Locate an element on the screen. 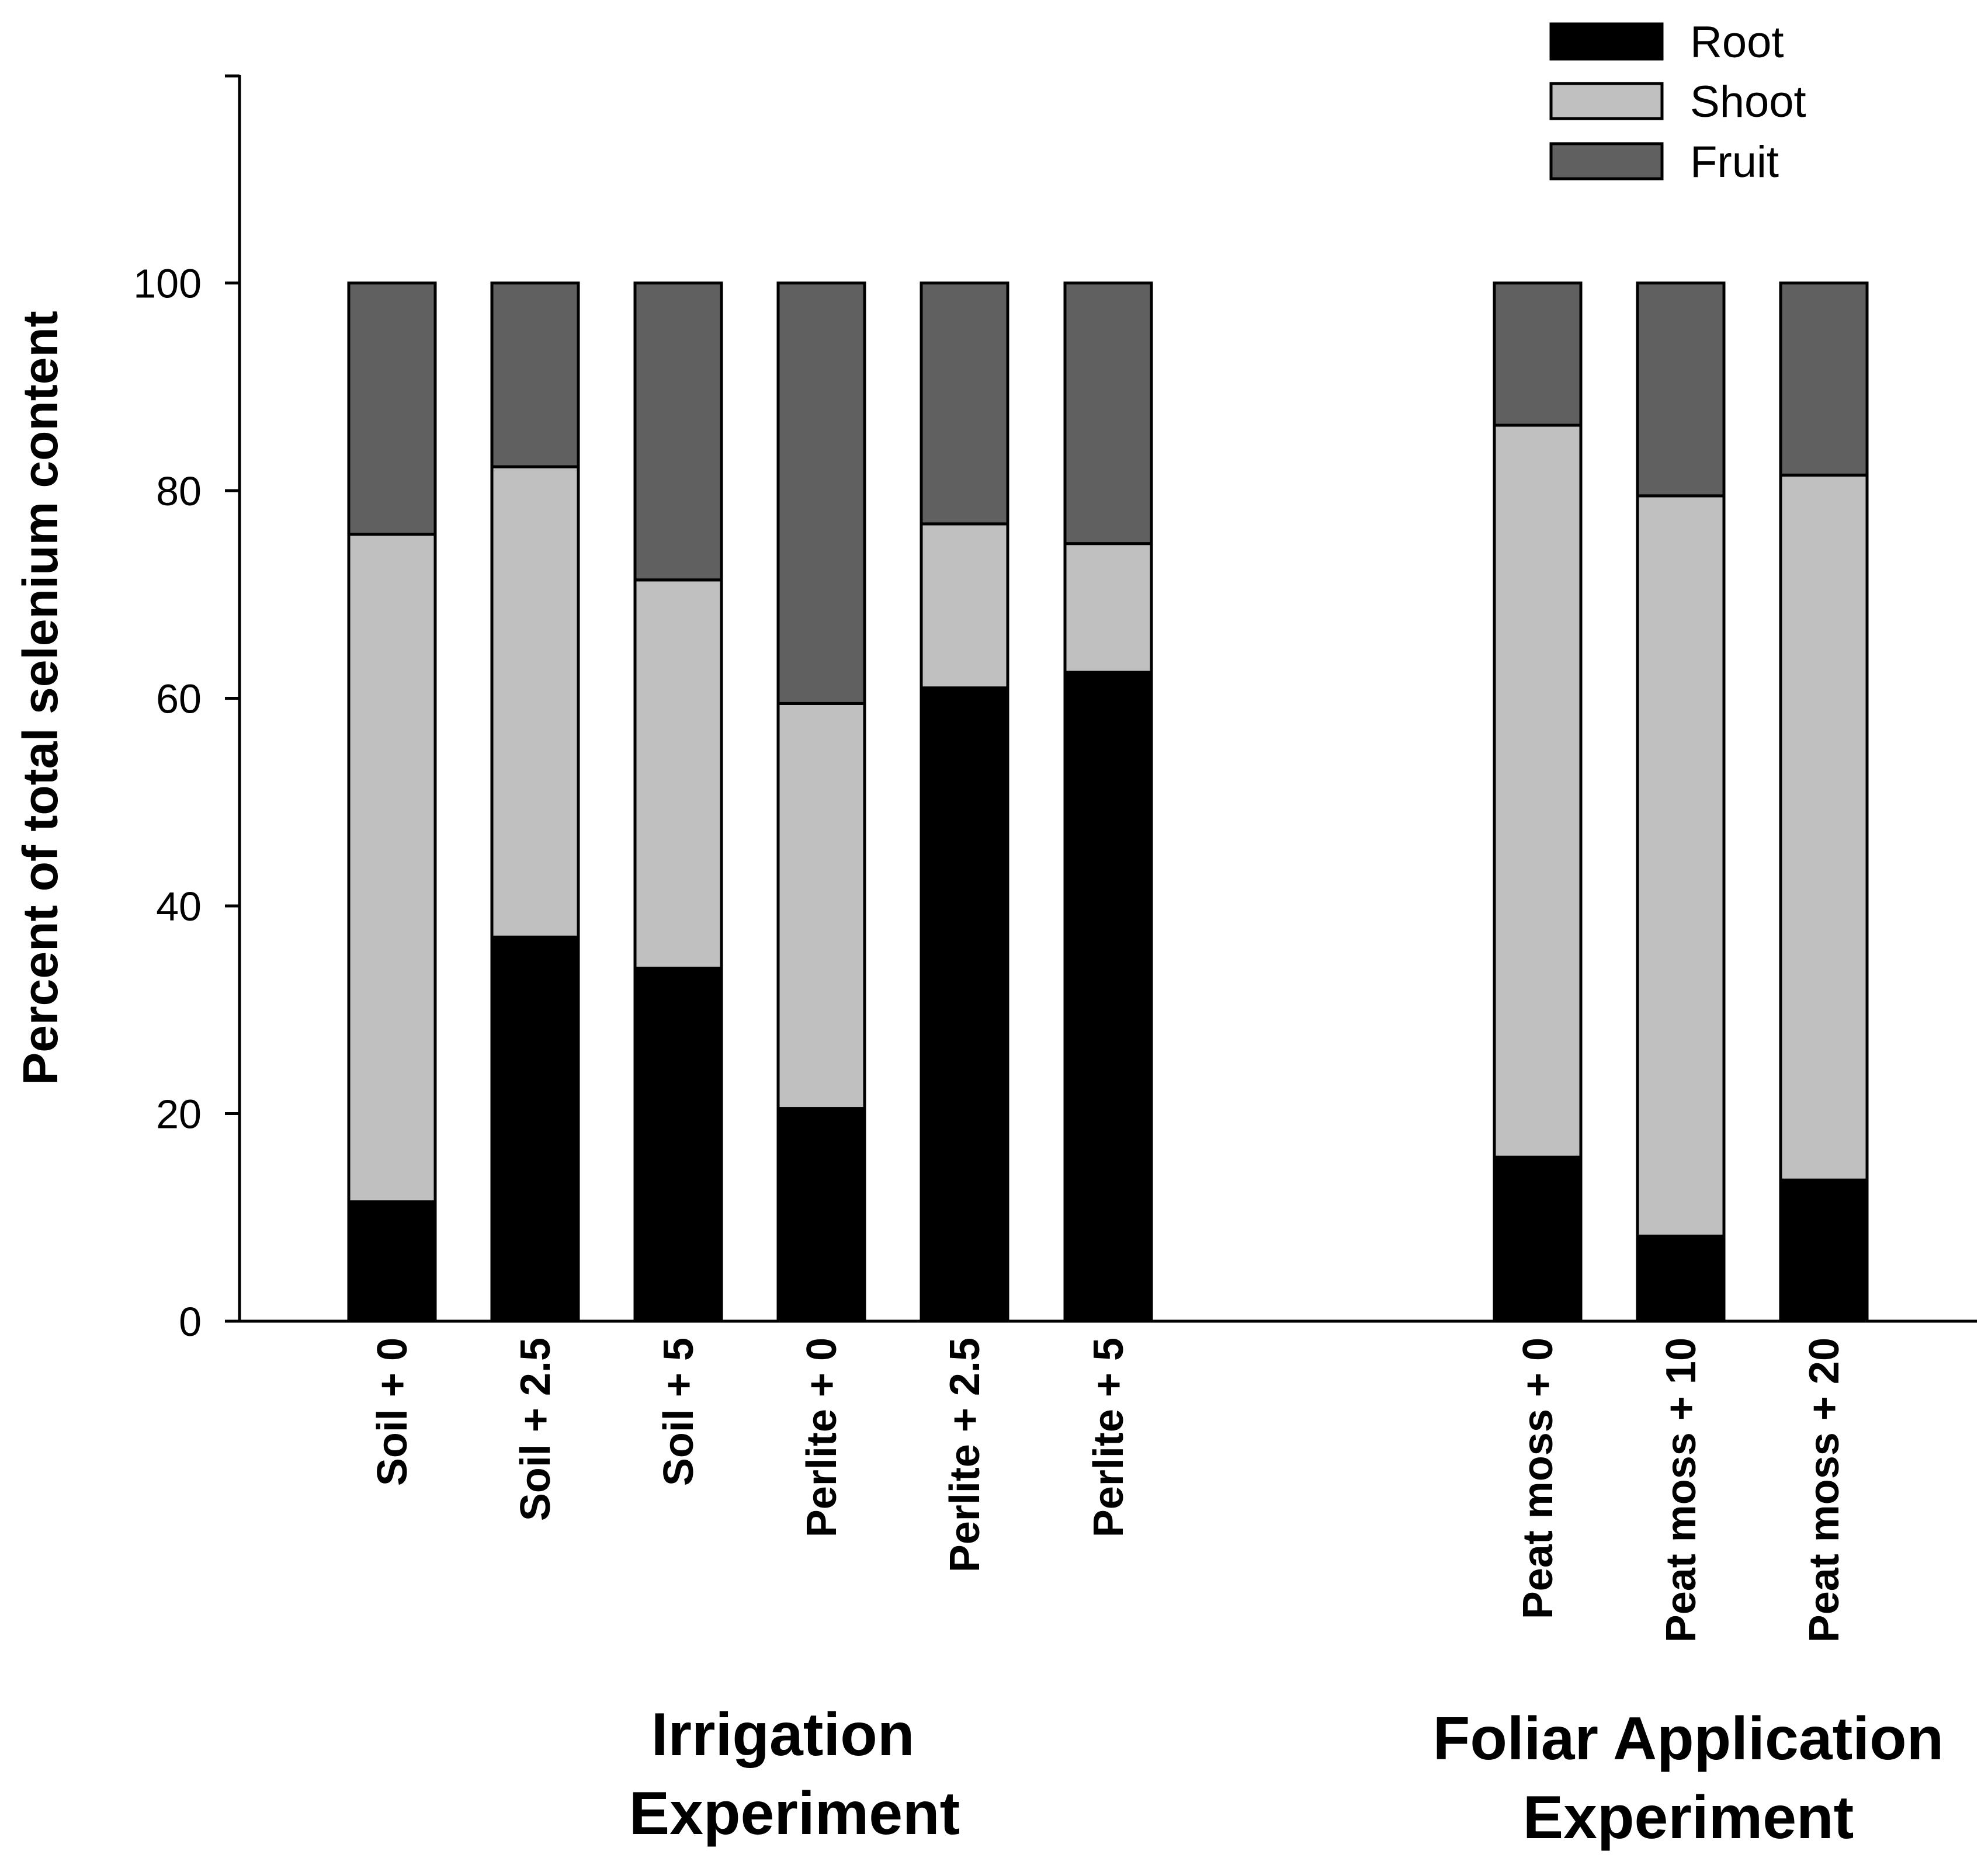 The height and width of the screenshot is (1865, 1988). group-label-irrigation-line2: Experiment is located at coordinates (795, 1813).